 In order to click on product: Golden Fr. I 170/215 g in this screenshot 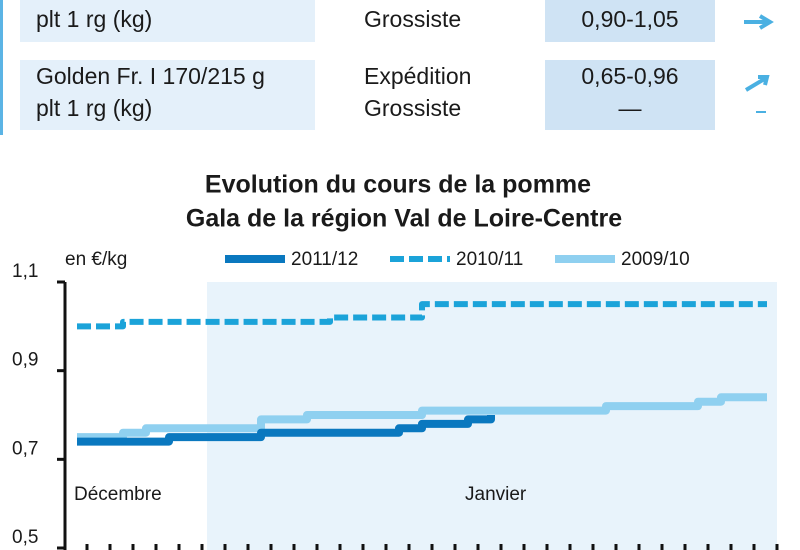, I will do `click(150, 76)`.